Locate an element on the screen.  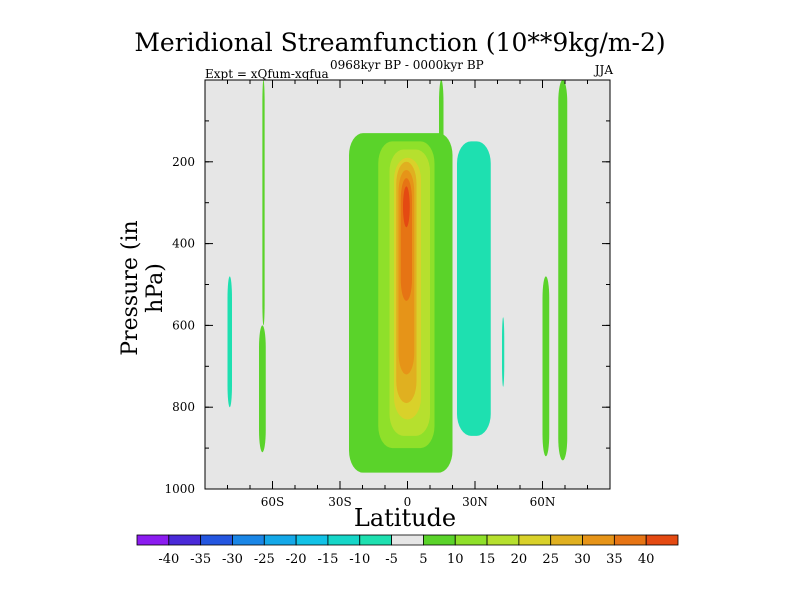
colorbar-label-1: -35 is located at coordinates (200, 559).